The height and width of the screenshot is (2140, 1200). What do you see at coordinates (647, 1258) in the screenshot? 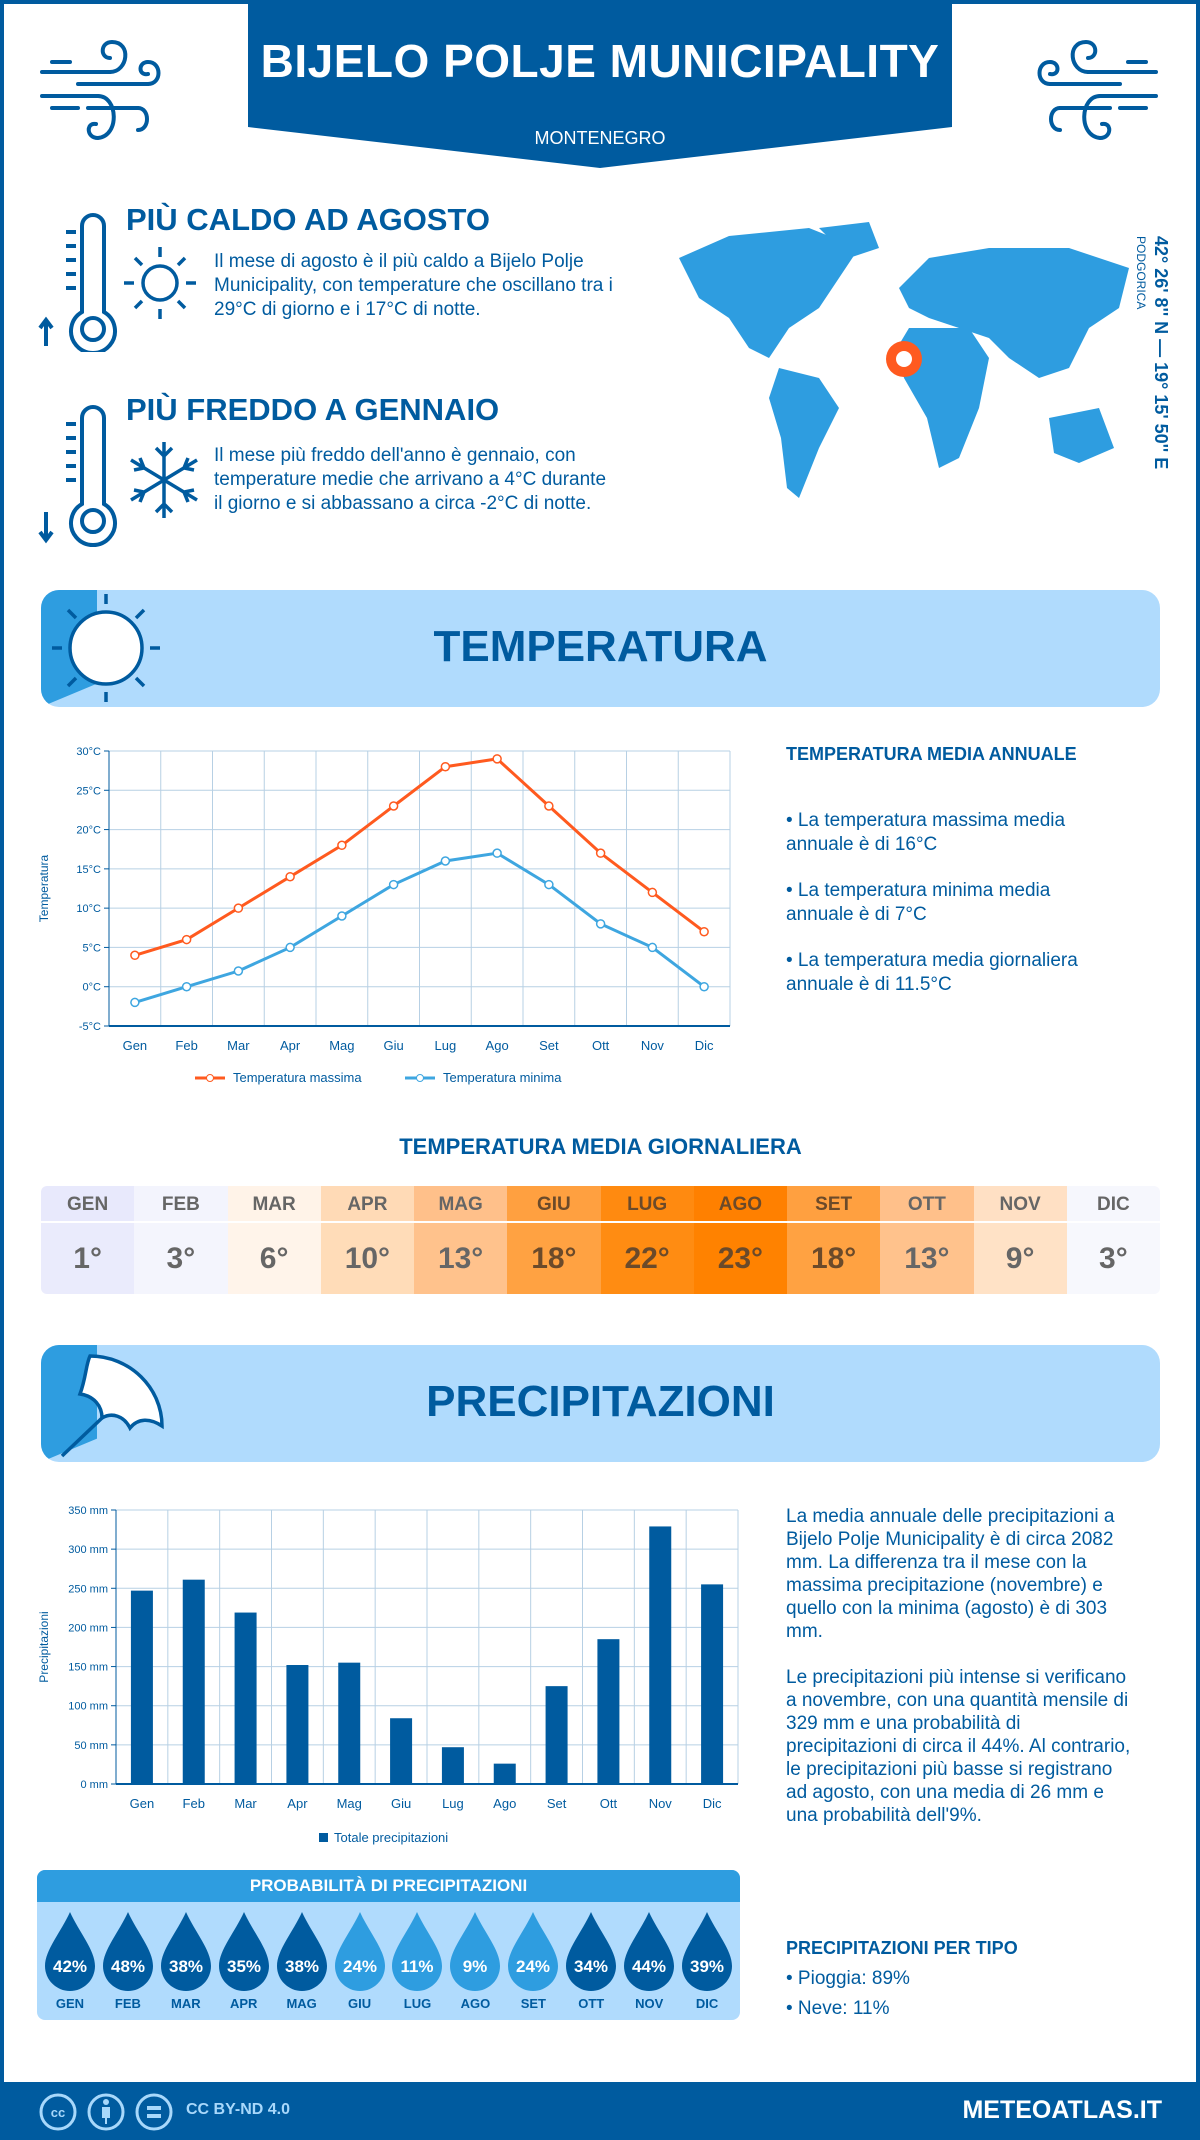
I see `month-temperature: 22°` at bounding box center [647, 1258].